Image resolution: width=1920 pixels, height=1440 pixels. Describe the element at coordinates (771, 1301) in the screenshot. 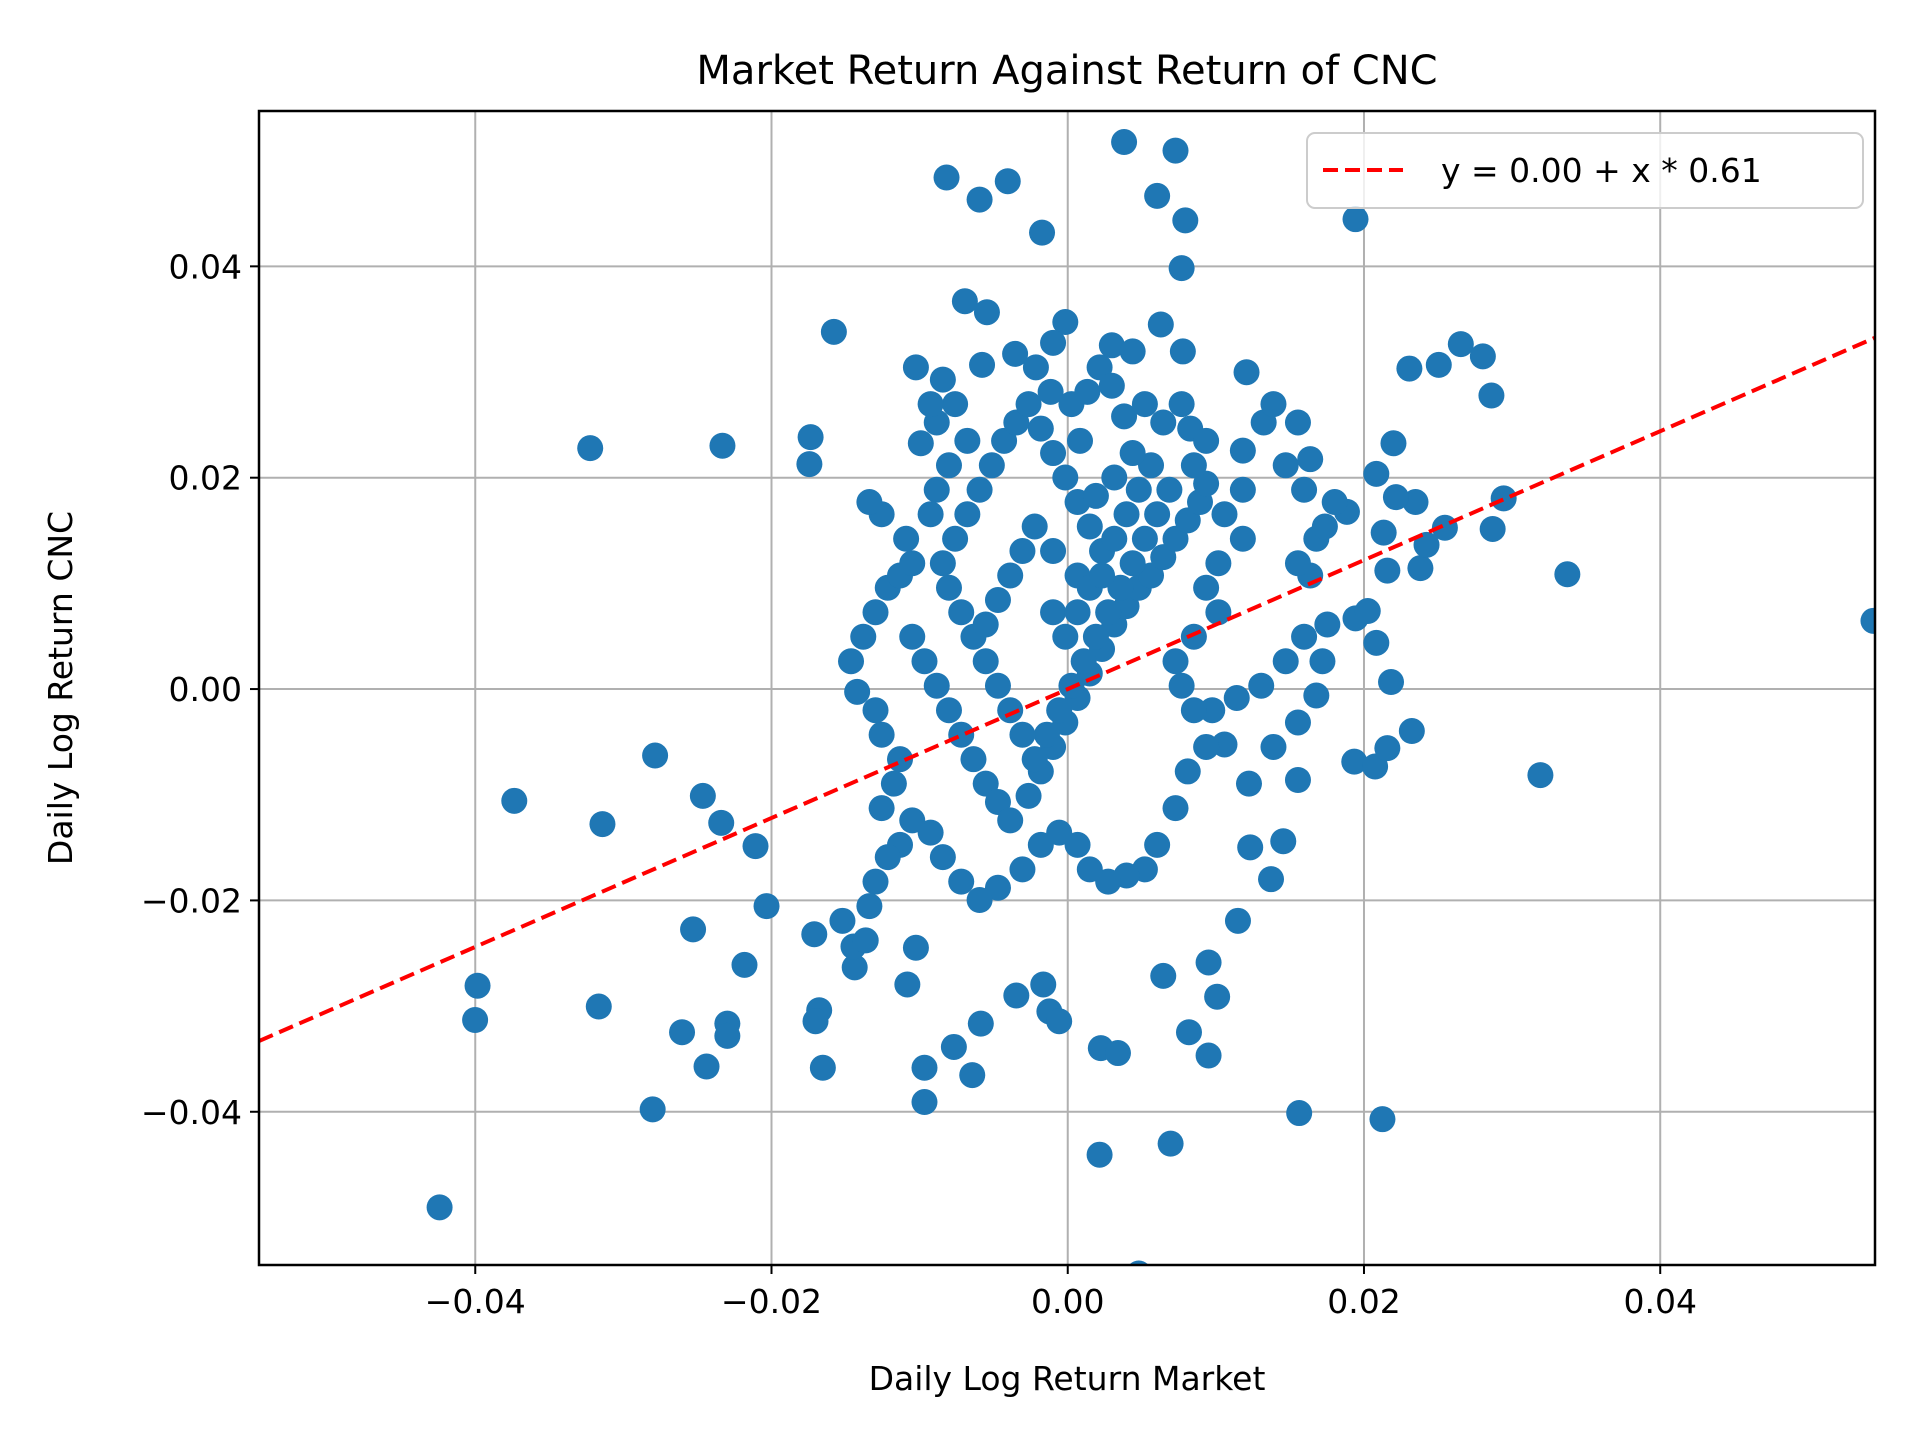

I see `x-tick-label: −0.02` at that location.